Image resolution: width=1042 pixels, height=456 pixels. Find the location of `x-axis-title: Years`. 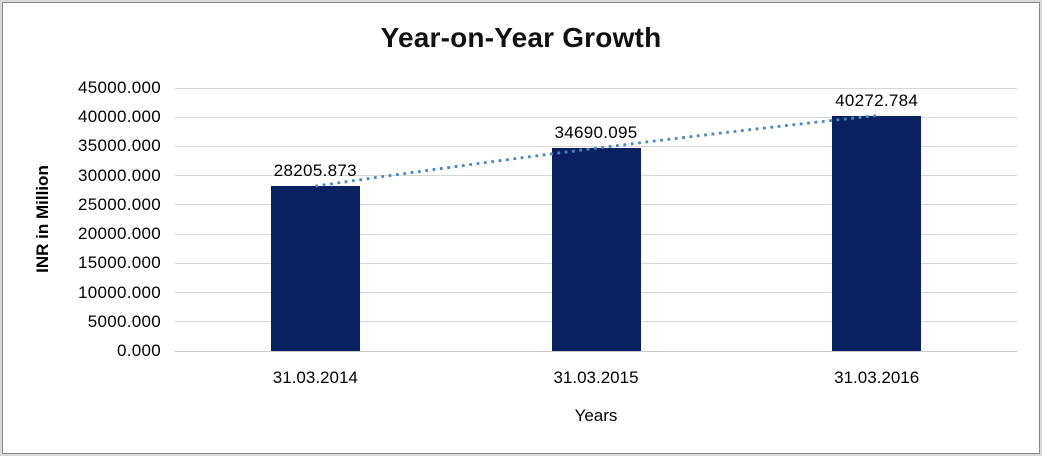

x-axis-title: Years is located at coordinates (596, 415).